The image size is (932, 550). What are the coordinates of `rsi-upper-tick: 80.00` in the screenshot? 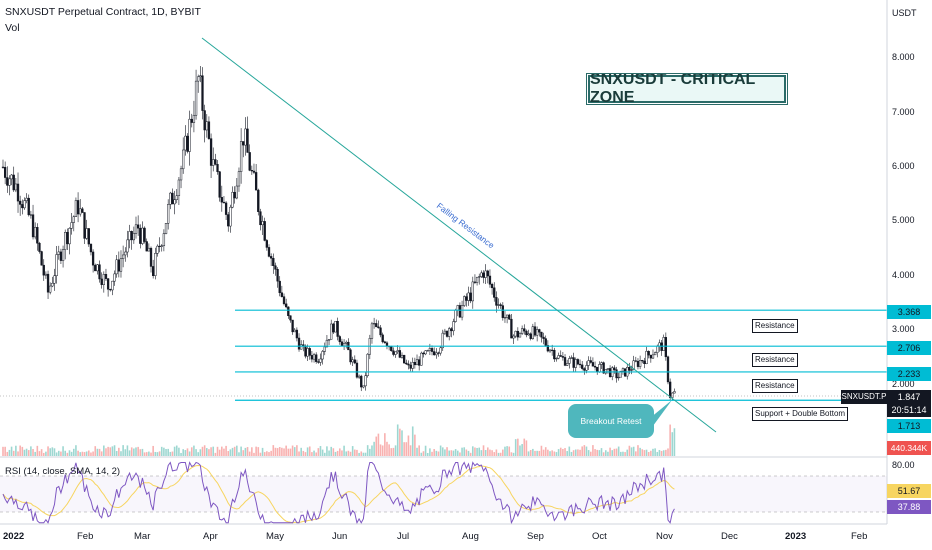 It's located at (903, 465).